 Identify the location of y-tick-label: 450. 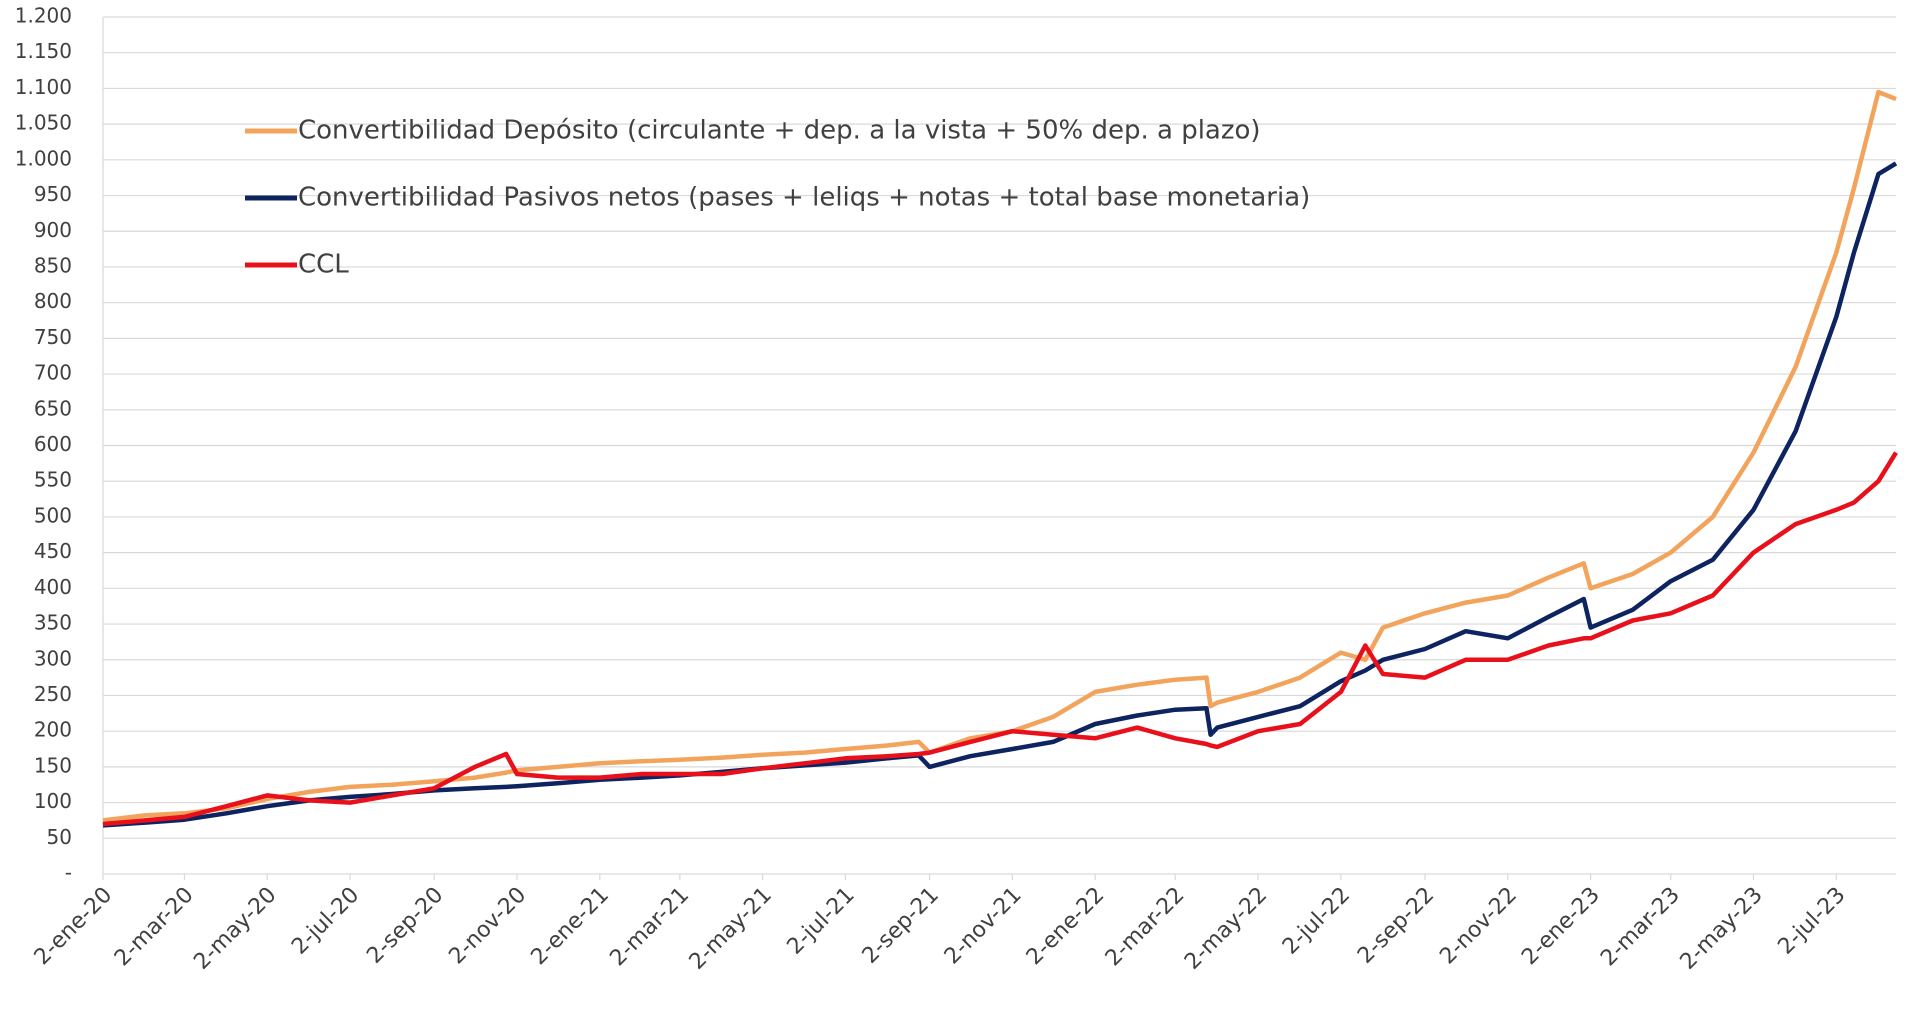
(53, 551).